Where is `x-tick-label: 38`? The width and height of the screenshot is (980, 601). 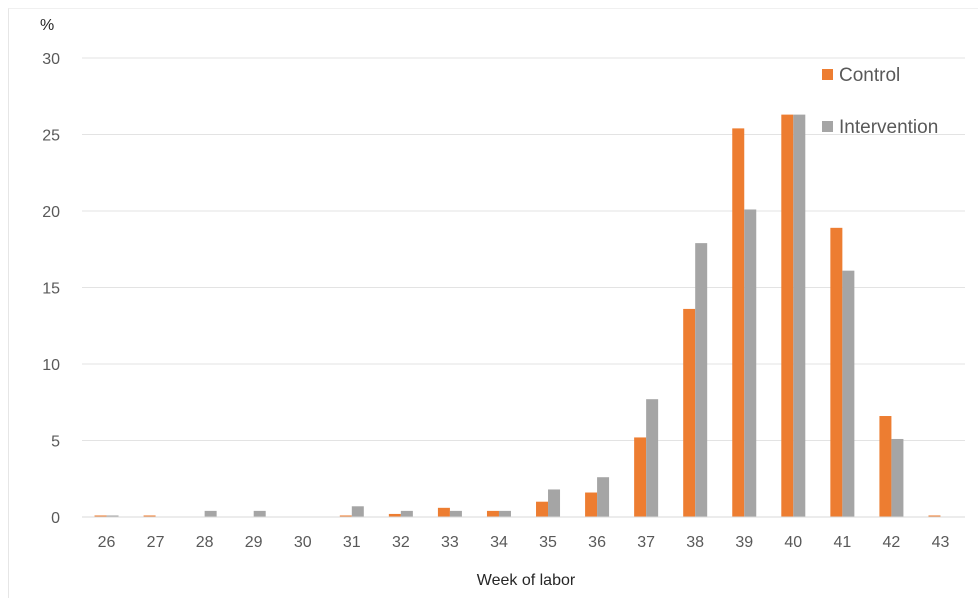
x-tick-label: 38 is located at coordinates (695, 542).